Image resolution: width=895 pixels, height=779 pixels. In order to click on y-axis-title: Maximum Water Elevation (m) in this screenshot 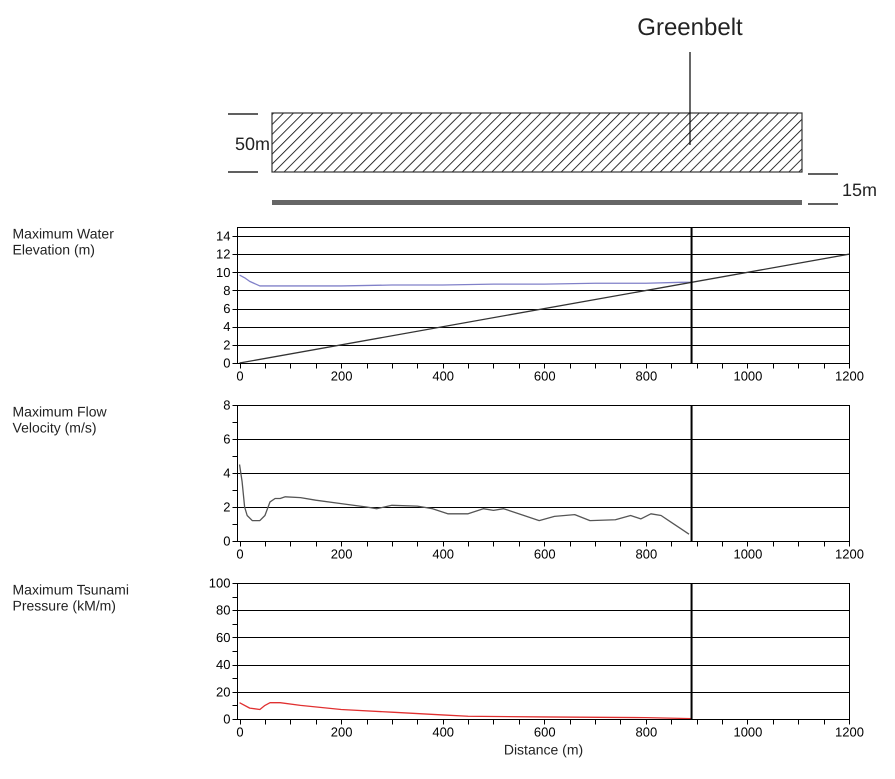, I will do `click(63, 242)`.